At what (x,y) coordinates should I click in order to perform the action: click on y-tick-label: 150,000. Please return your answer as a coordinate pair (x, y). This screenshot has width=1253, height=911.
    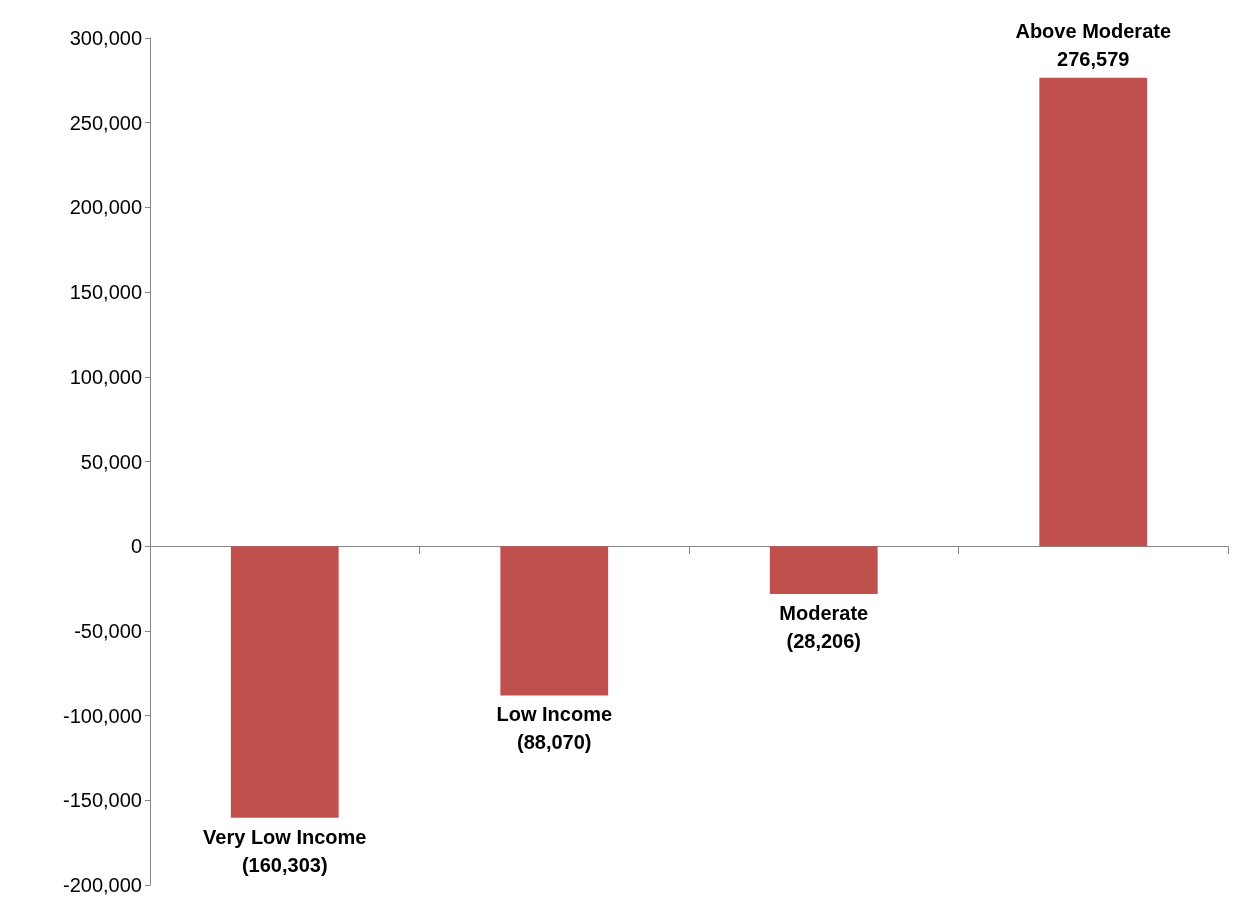
    Looking at the image, I should click on (105, 292).